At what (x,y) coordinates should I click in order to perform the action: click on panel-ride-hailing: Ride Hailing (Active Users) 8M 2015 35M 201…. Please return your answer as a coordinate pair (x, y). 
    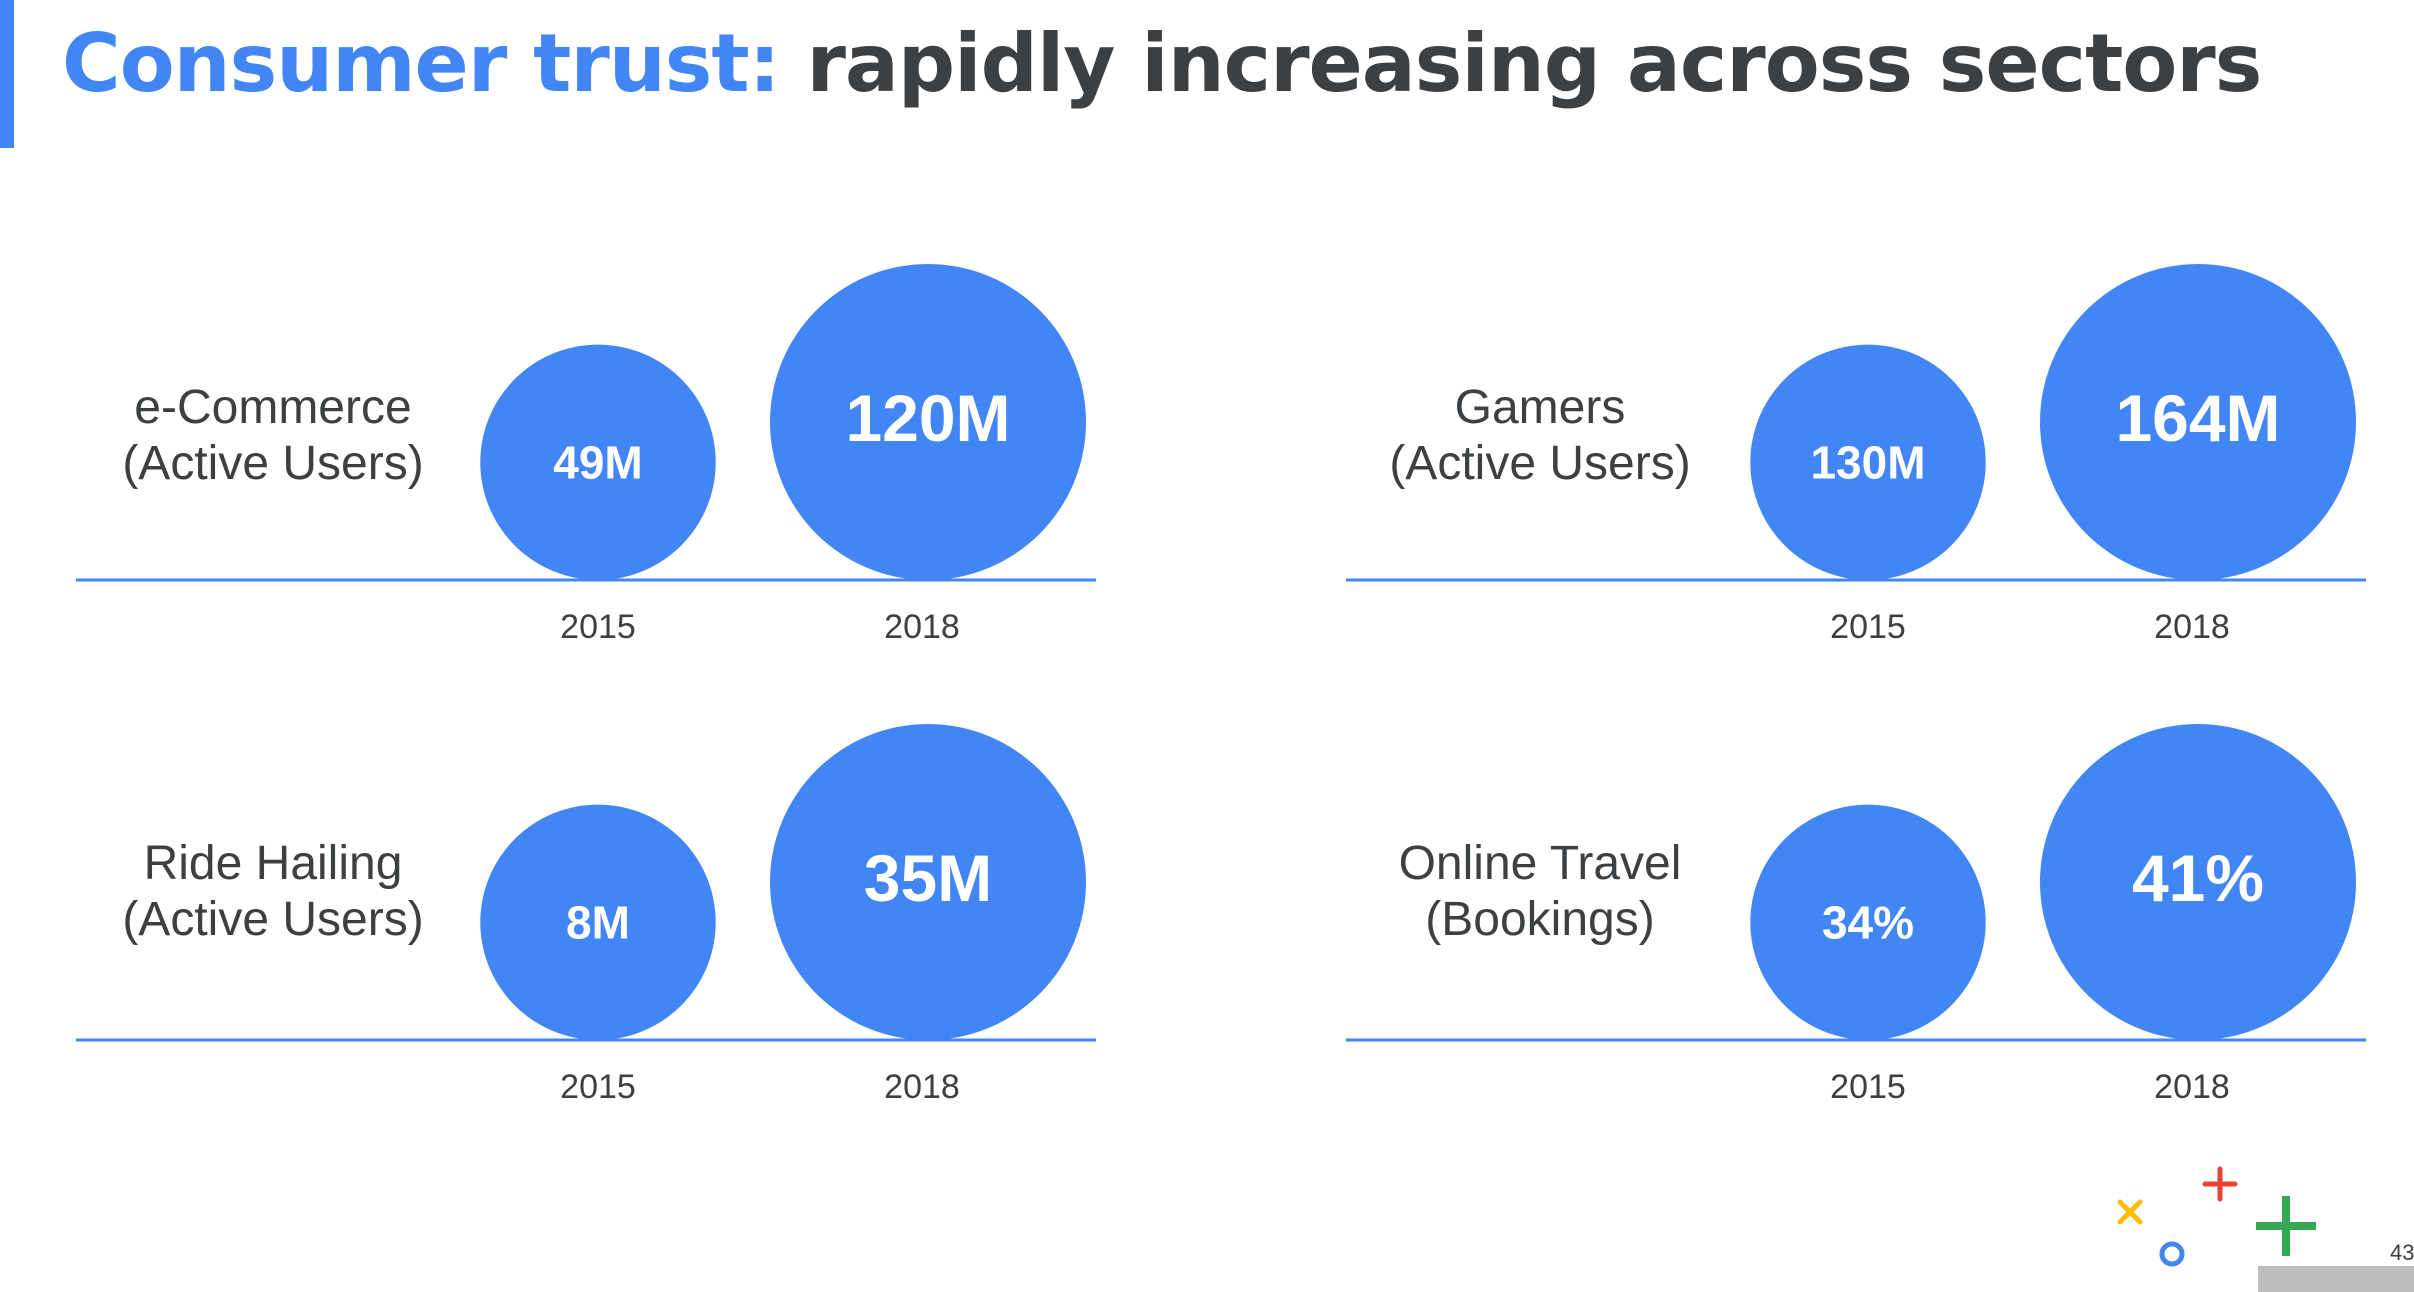
    Looking at the image, I should click on (598, 910).